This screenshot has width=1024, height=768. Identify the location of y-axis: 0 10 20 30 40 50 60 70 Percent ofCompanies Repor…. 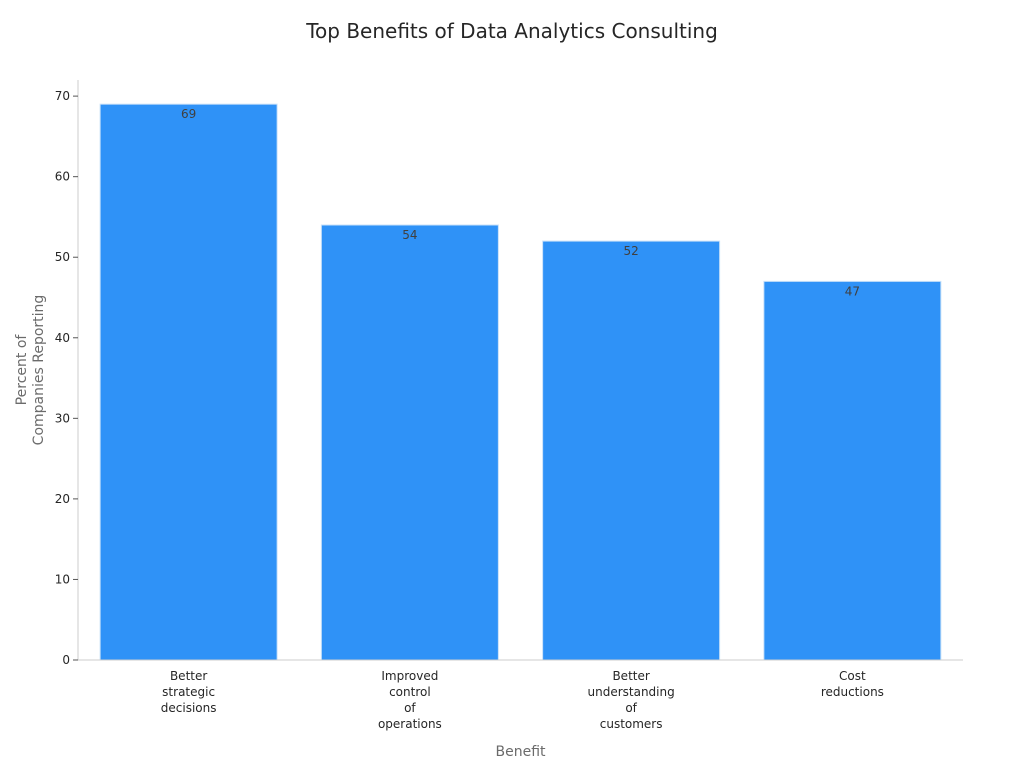
(46, 373).